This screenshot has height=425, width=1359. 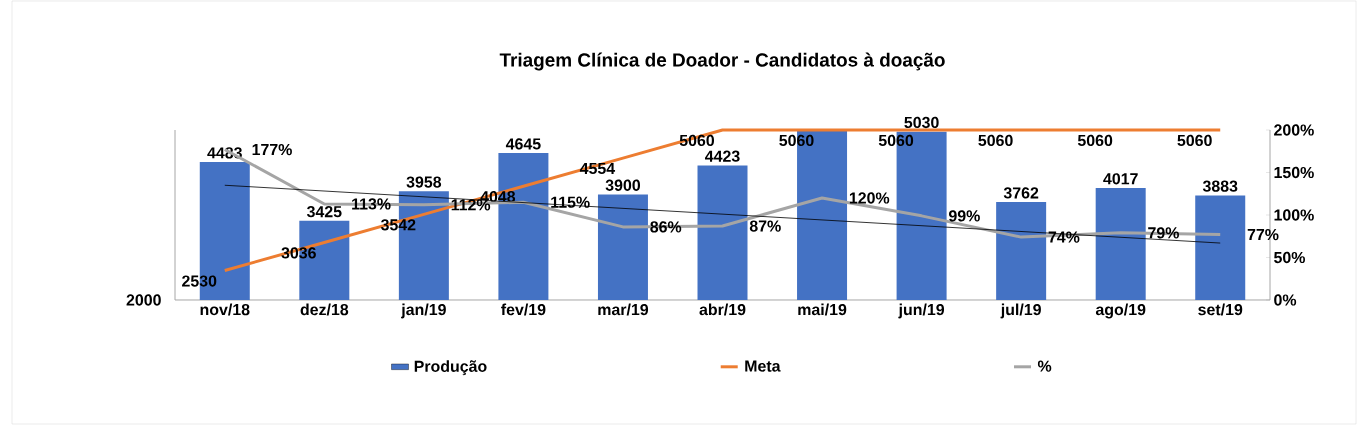 What do you see at coordinates (424, 182) in the screenshot?
I see `data-label: 3958` at bounding box center [424, 182].